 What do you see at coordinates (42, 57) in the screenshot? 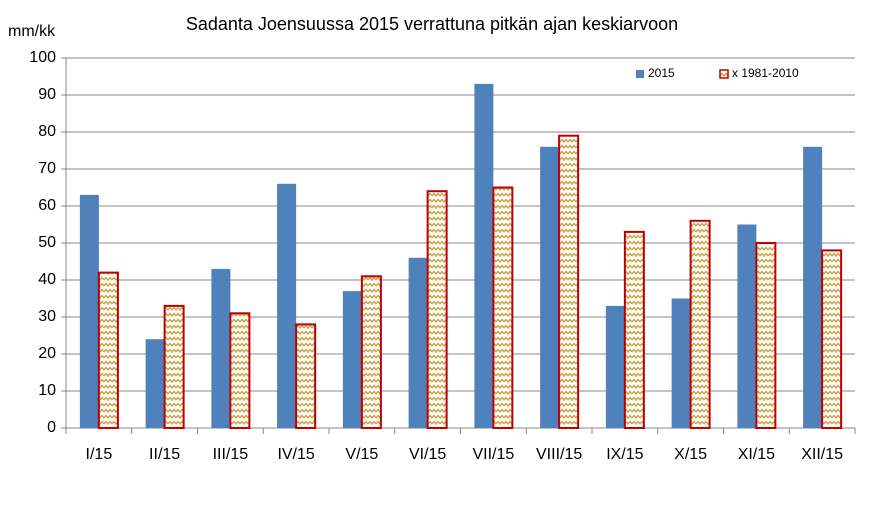
I see `y-tick-label: 100` at bounding box center [42, 57].